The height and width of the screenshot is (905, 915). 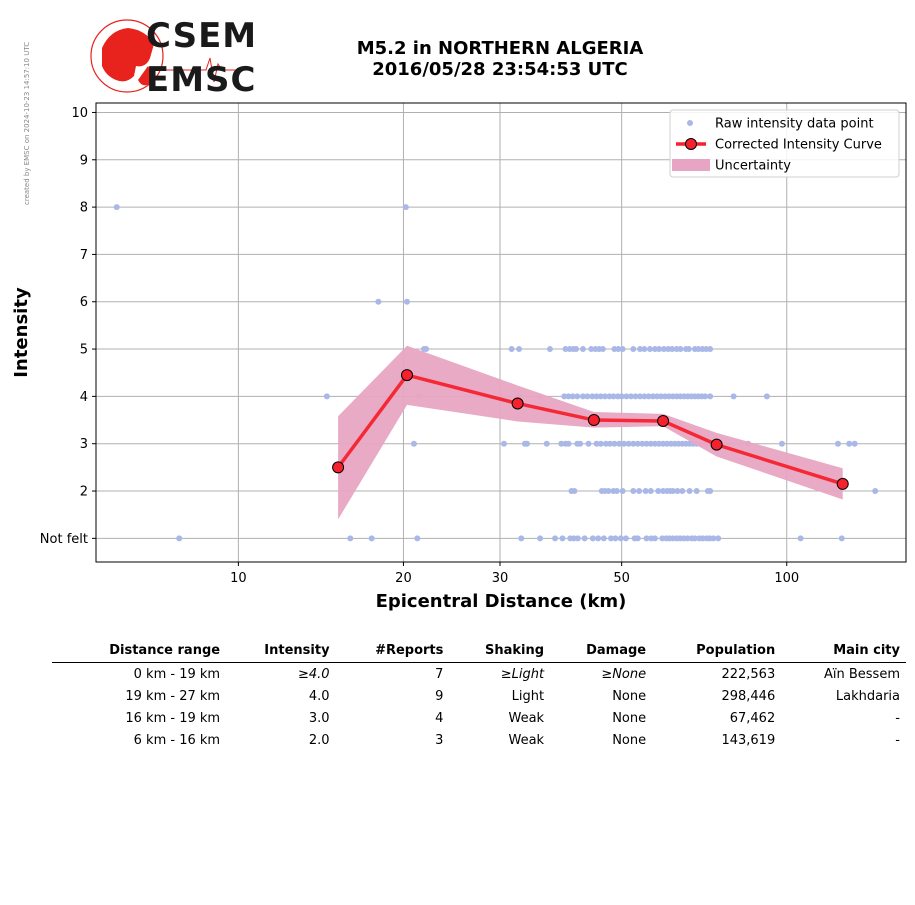 What do you see at coordinates (897, 718) in the screenshot?
I see `table-cell-city: -` at bounding box center [897, 718].